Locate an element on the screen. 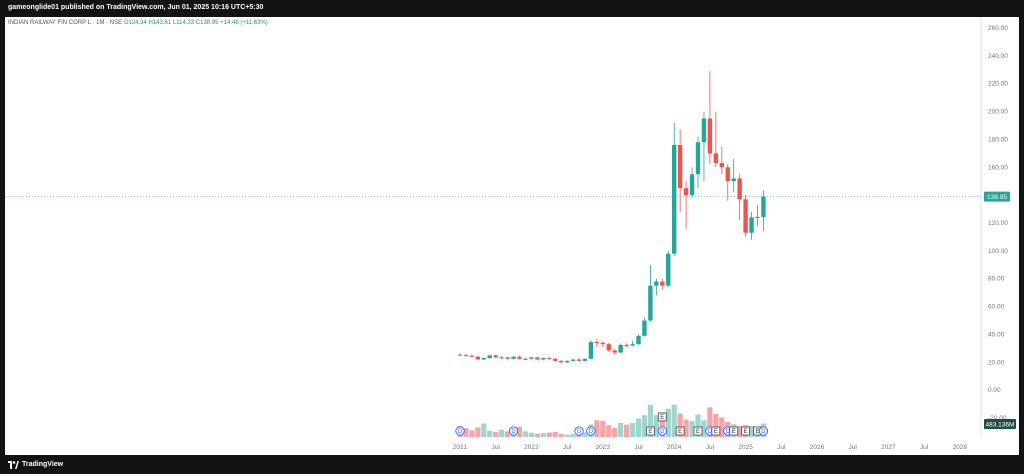 This screenshot has height=474, width=1024. y-tick-label: 220.00 is located at coordinates (998, 84).